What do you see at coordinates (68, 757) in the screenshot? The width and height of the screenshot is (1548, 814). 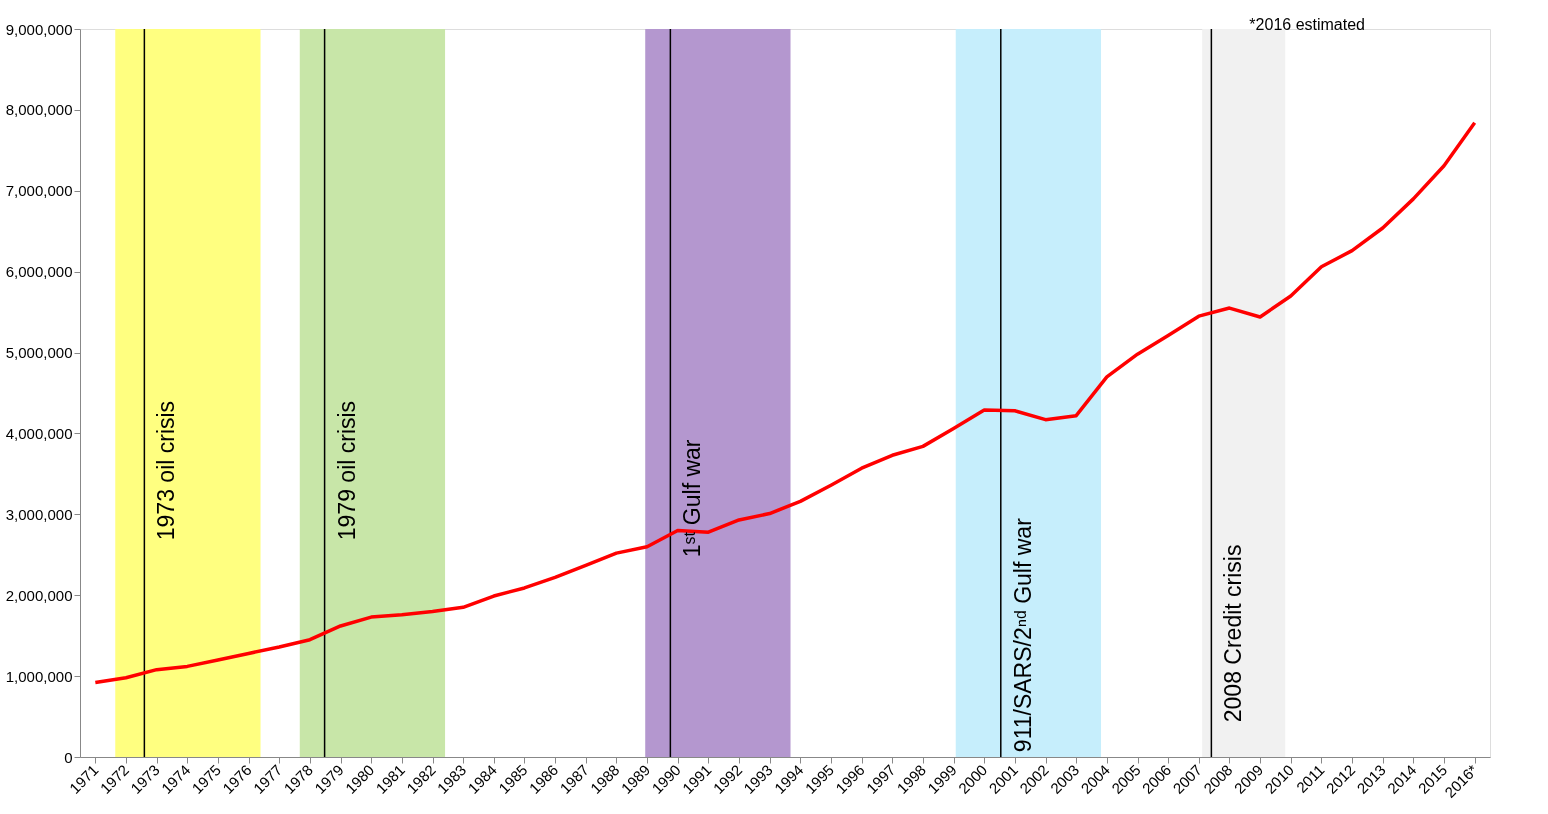 I see `y-tick-label: 0` at bounding box center [68, 757].